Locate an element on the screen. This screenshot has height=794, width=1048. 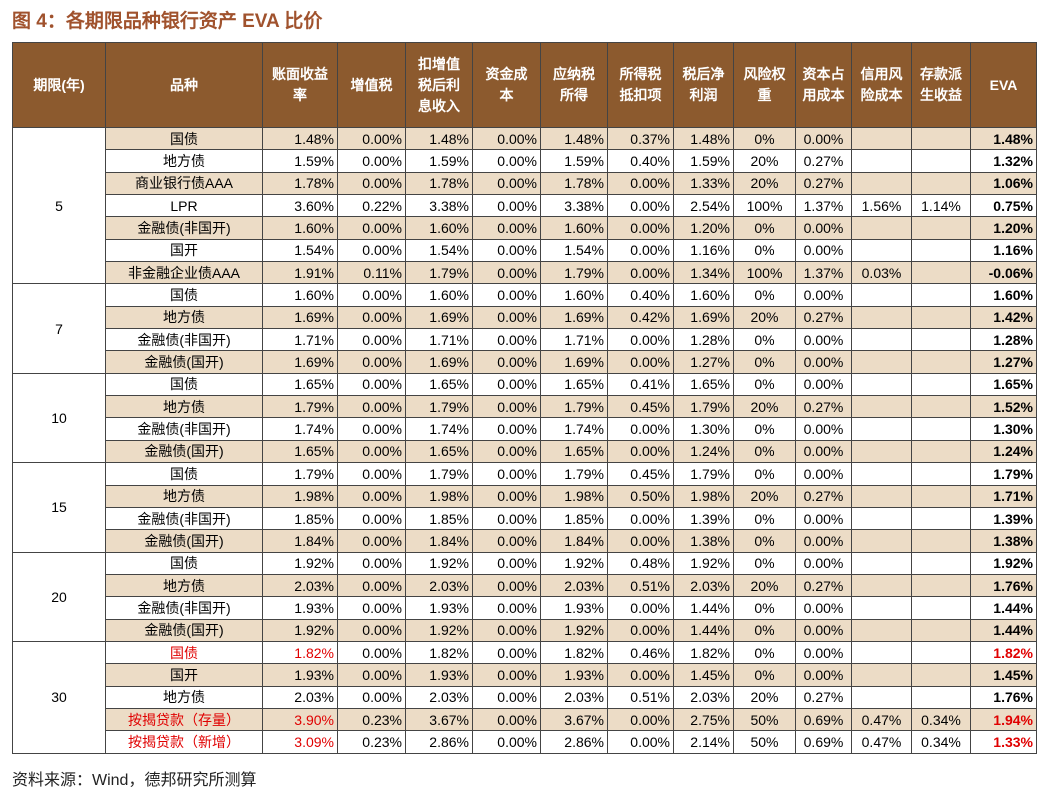
value-cell: 1.91% is located at coordinates (300, 273).